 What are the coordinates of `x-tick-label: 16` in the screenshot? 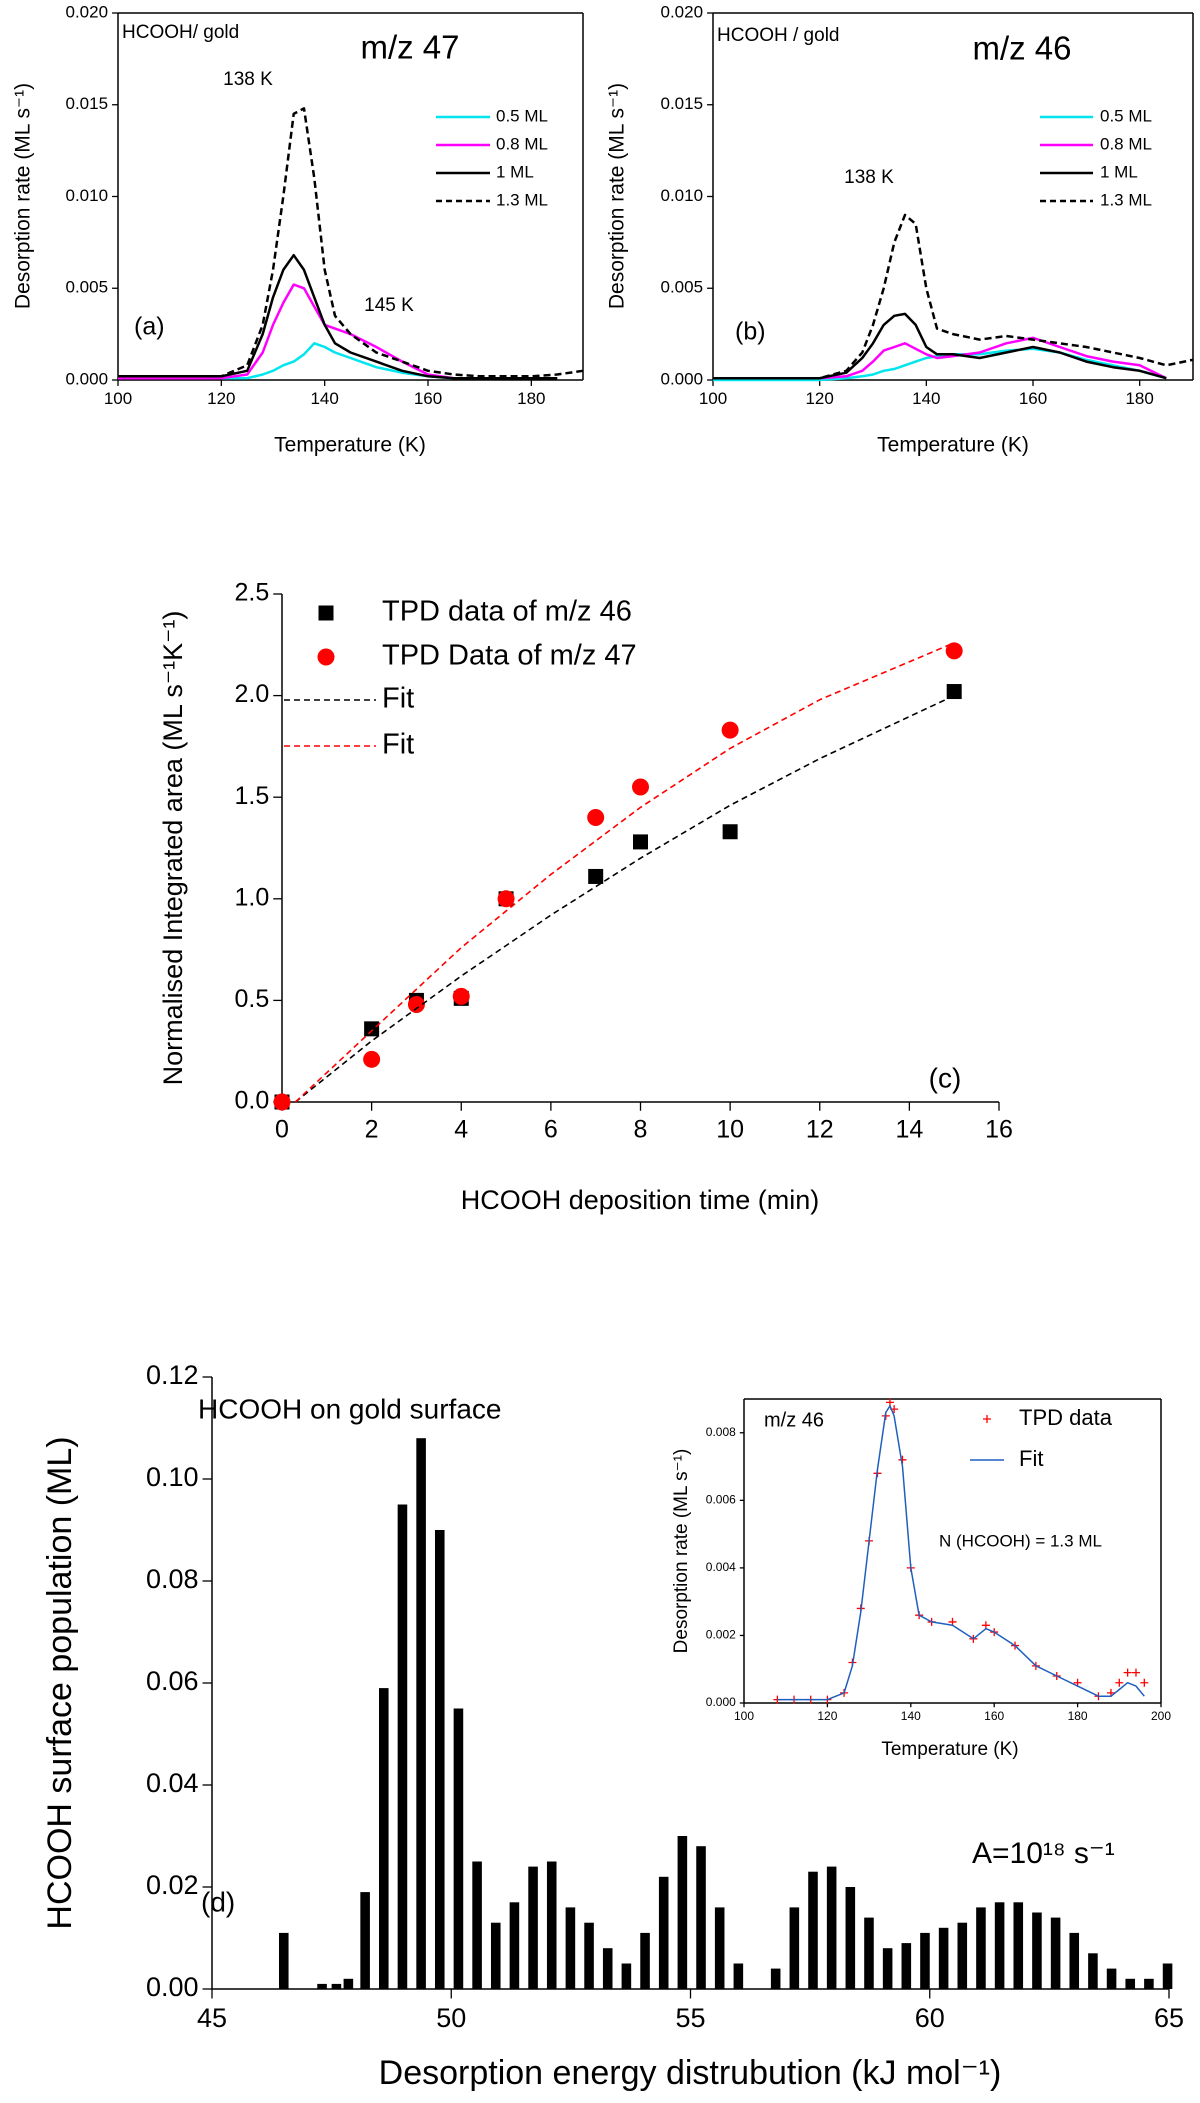 It's located at (999, 1129).